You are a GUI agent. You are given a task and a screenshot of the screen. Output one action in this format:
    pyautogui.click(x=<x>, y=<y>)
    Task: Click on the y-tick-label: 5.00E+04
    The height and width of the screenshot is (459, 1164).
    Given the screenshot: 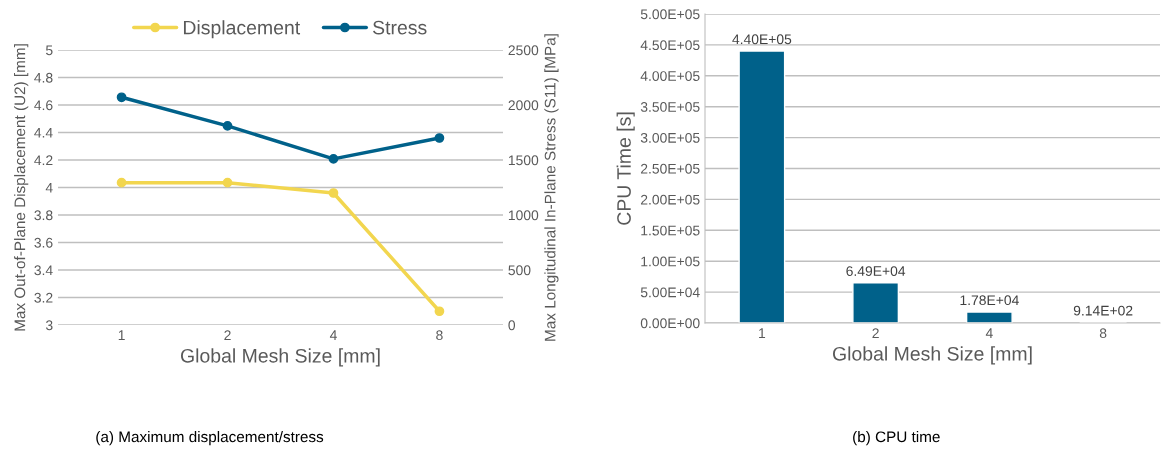 What is the action you would take?
    pyautogui.click(x=670, y=292)
    